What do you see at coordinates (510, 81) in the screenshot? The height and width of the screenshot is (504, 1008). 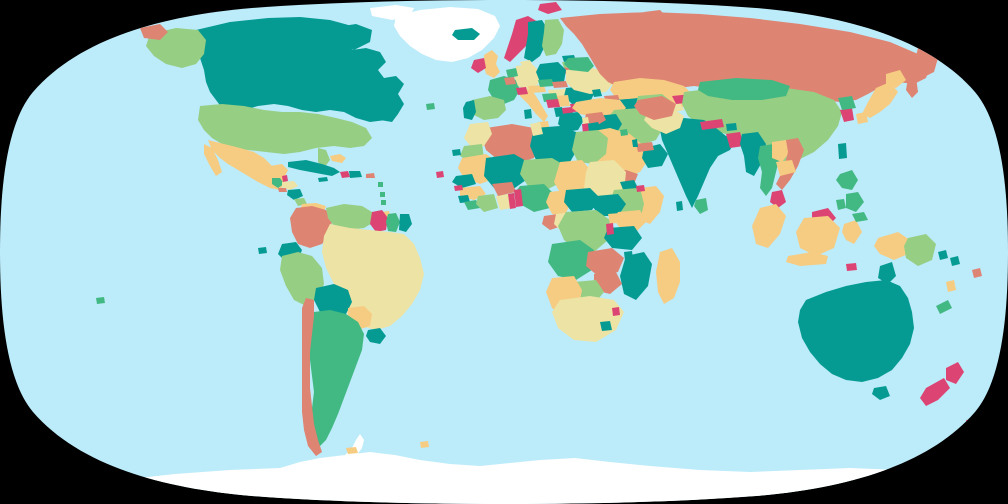 I see `belgium` at bounding box center [510, 81].